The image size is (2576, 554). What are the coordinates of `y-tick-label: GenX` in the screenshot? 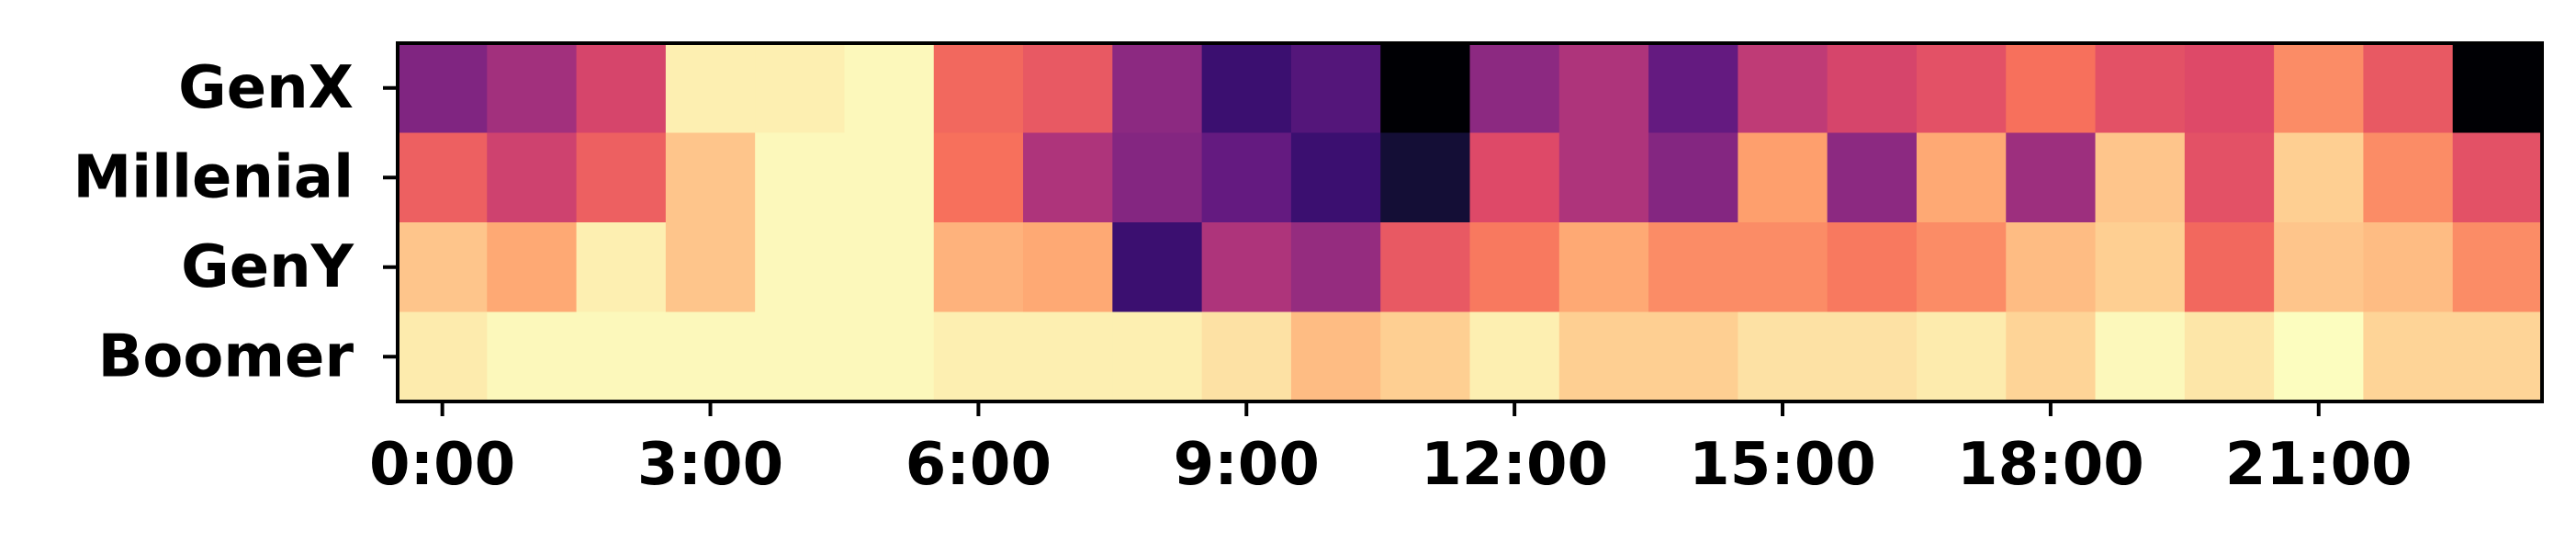 It's located at (266, 88).